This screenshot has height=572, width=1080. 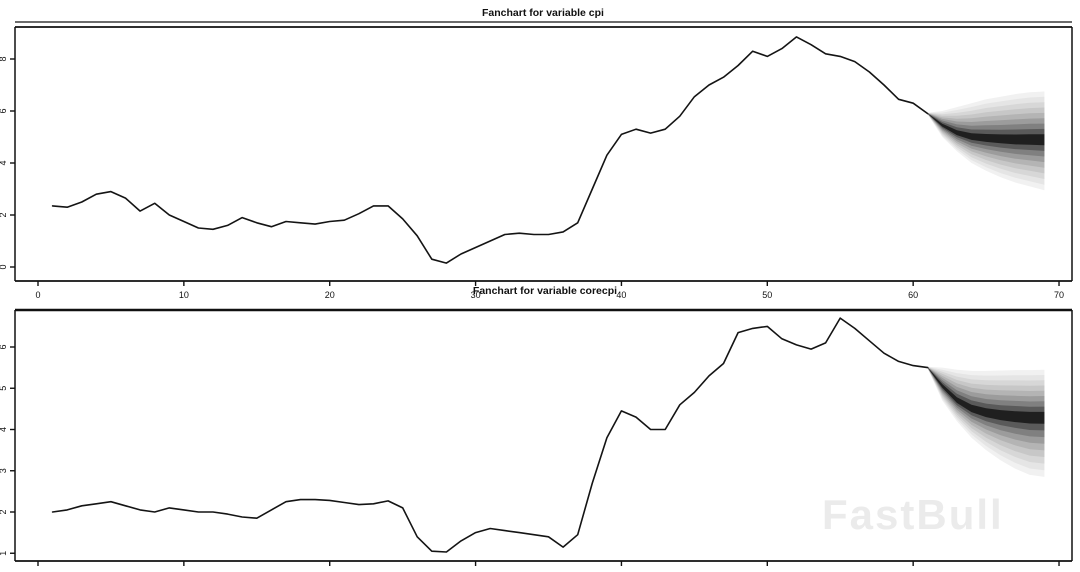 What do you see at coordinates (913, 295) in the screenshot?
I see `x-axis-tick-label: 60` at bounding box center [913, 295].